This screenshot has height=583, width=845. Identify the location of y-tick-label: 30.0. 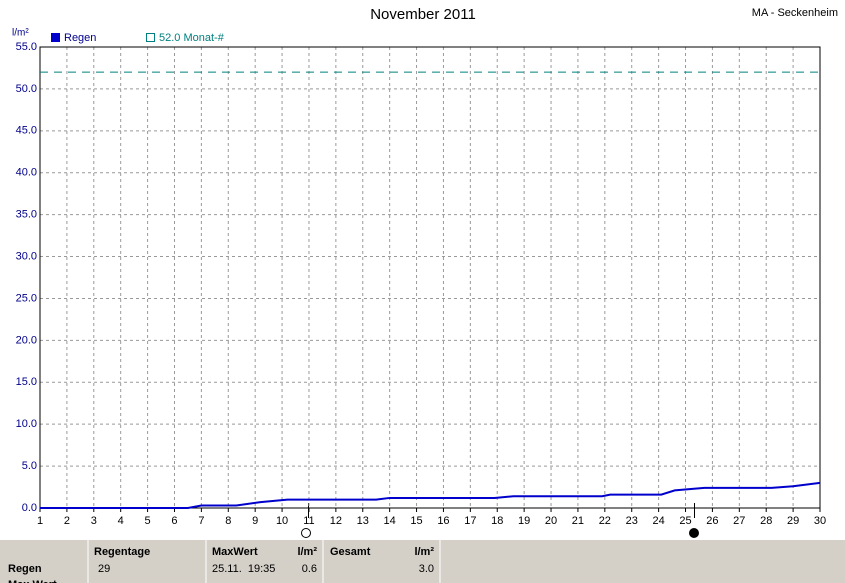
(26, 256).